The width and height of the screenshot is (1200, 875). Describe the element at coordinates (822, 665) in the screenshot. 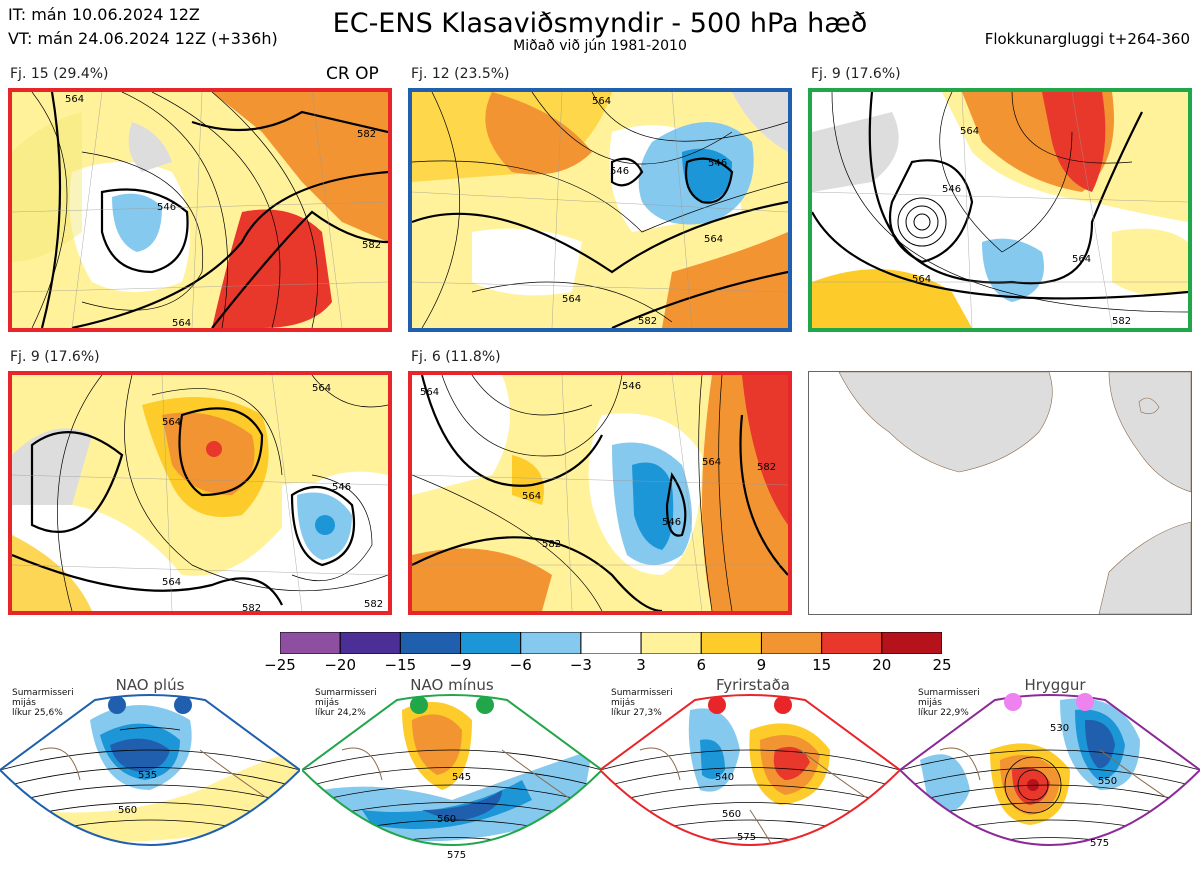

I see `colorbar-tick-label: 15` at that location.